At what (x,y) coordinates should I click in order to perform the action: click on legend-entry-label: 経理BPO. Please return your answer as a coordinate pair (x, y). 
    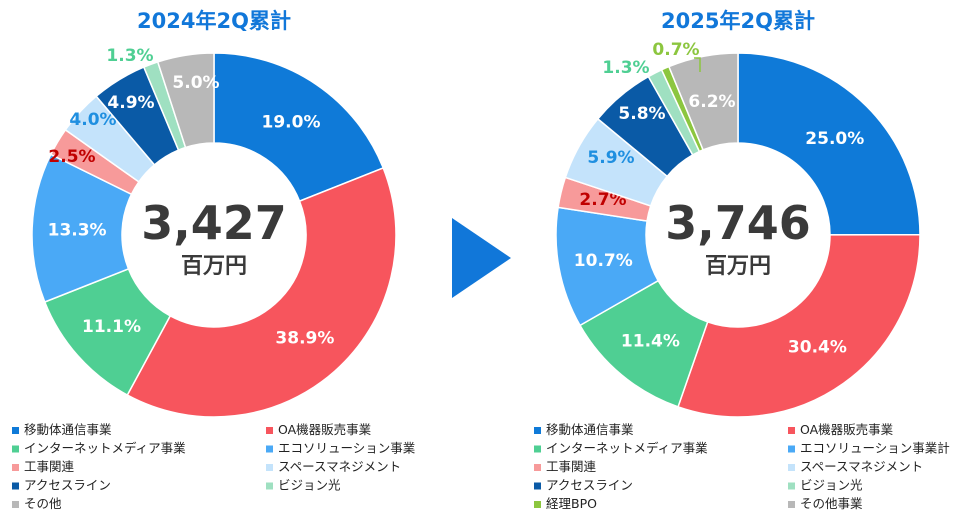
    Looking at the image, I should click on (571, 503).